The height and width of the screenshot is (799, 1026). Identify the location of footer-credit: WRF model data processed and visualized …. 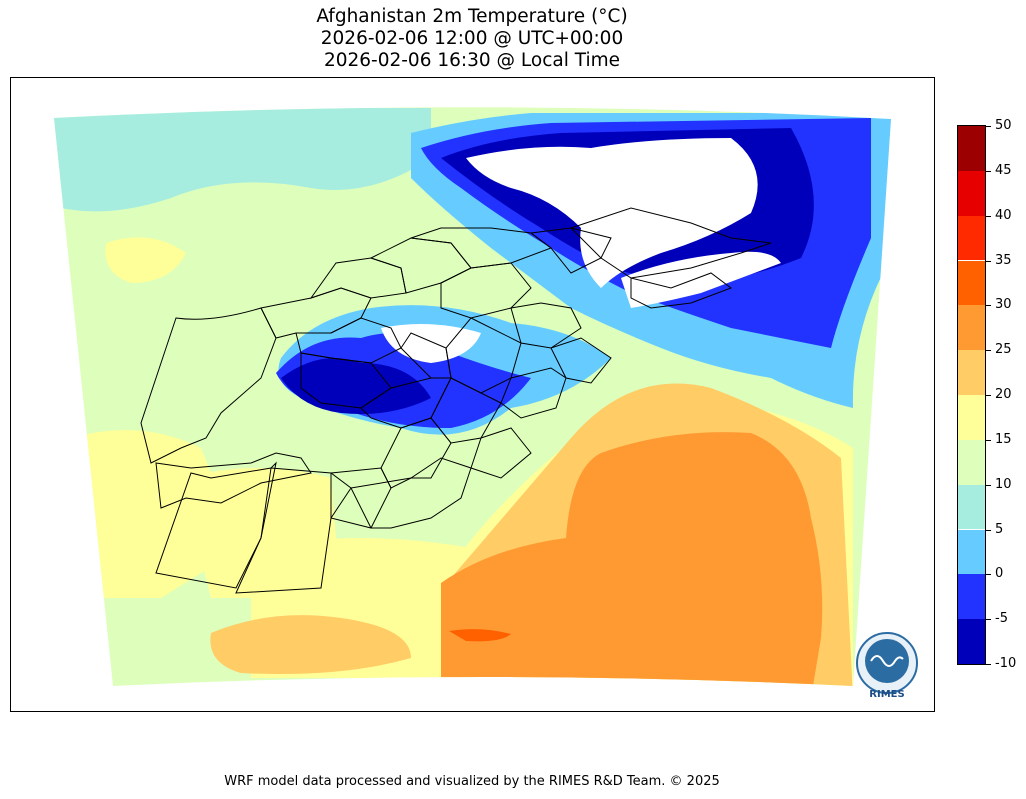
(472, 781).